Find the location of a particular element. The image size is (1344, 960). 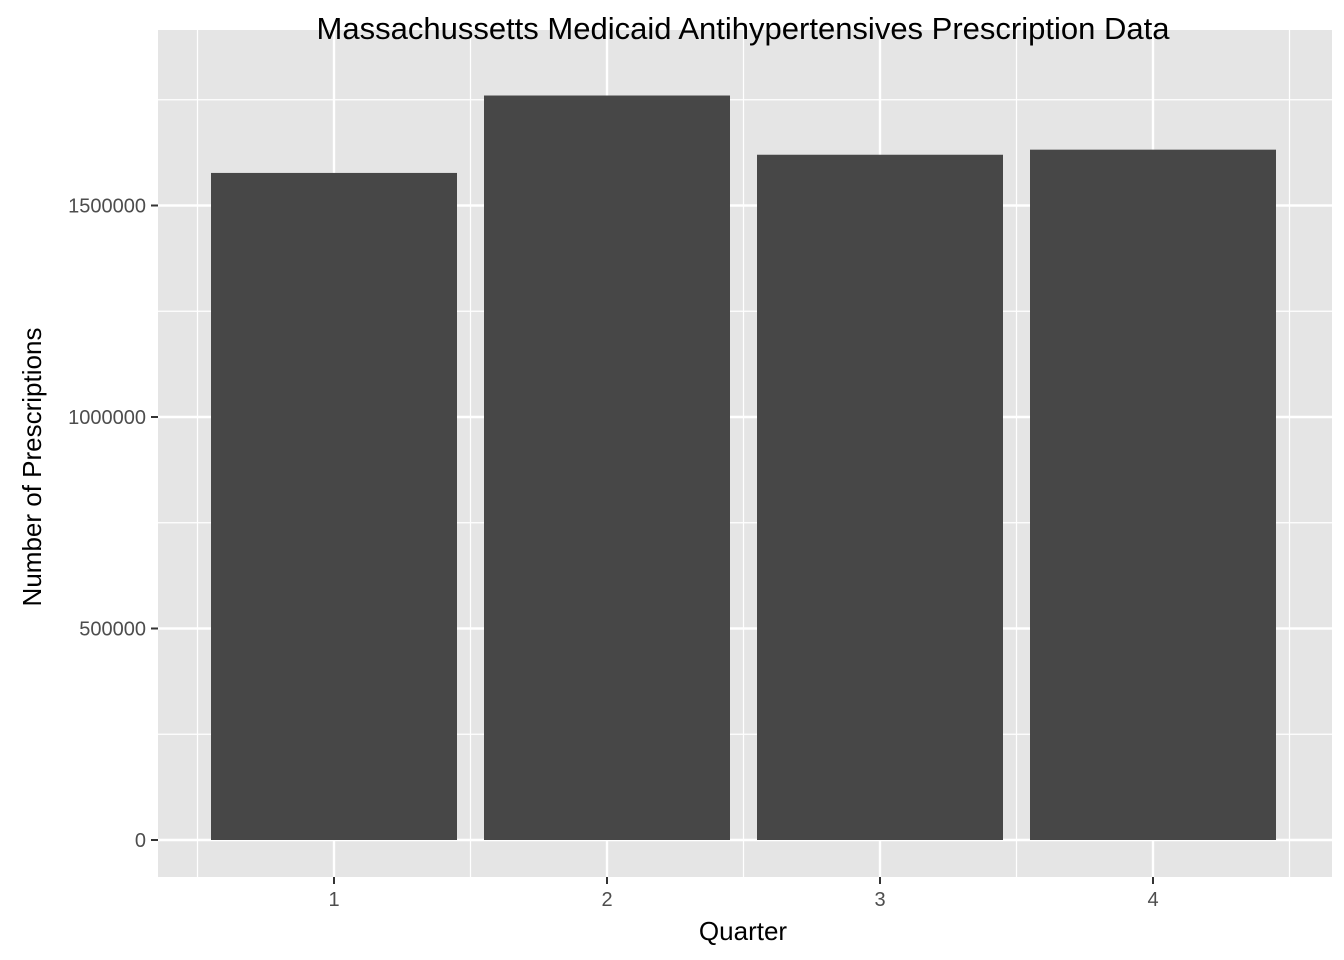

y-tick-label: 0 is located at coordinates (140, 841).